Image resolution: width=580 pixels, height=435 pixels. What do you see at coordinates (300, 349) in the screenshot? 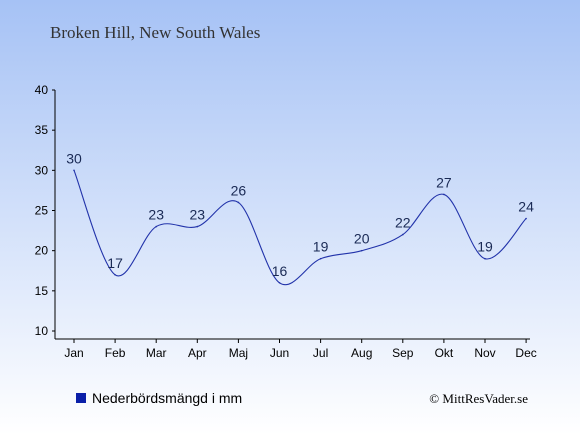
I see `x-axis-ticks: Jan Feb Mar Apr Maj Jun Jul Aug Sep Okt Nov Dec` at bounding box center [300, 349].